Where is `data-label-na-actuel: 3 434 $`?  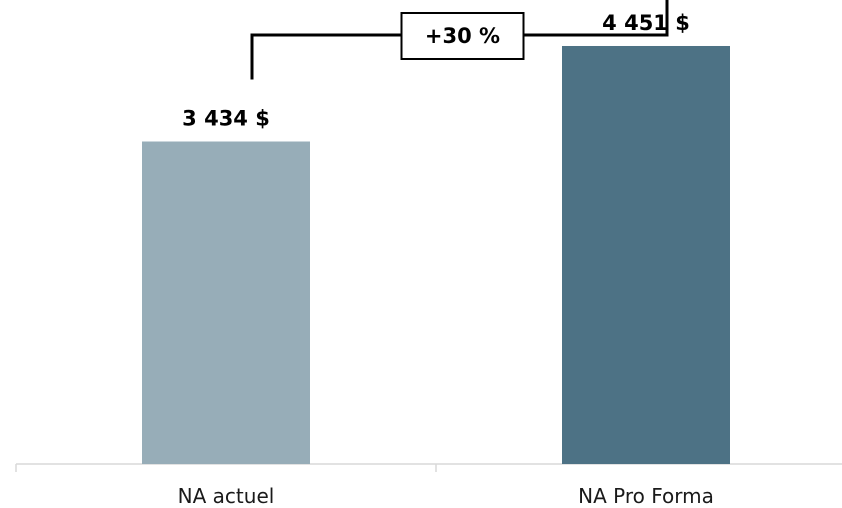
data-label-na-actuel: 3 434 $ is located at coordinates (226, 119).